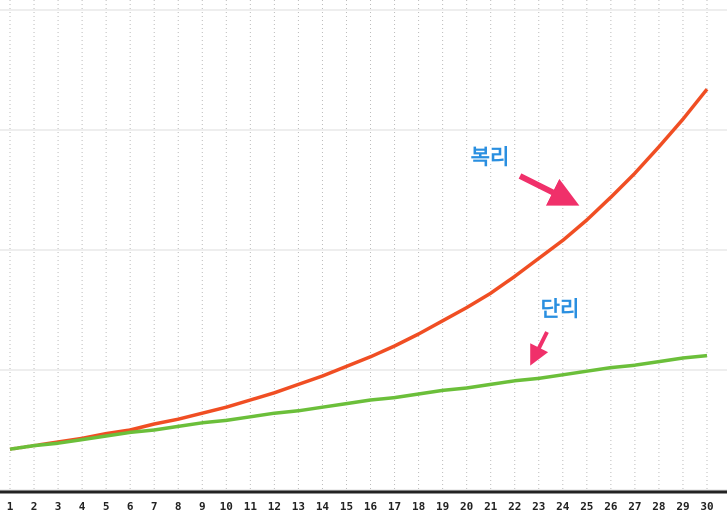  I want to click on x-tick-label: 9, so click(202, 506).